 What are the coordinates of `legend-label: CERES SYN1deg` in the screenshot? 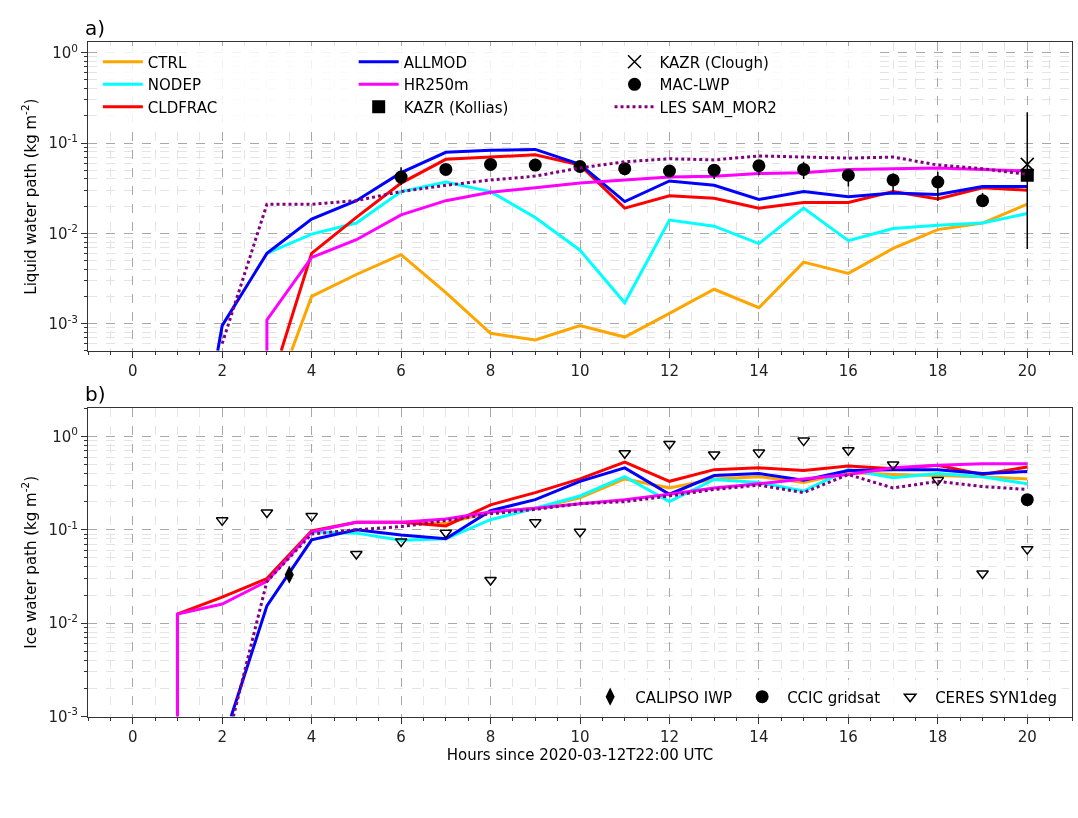 It's located at (996, 697).